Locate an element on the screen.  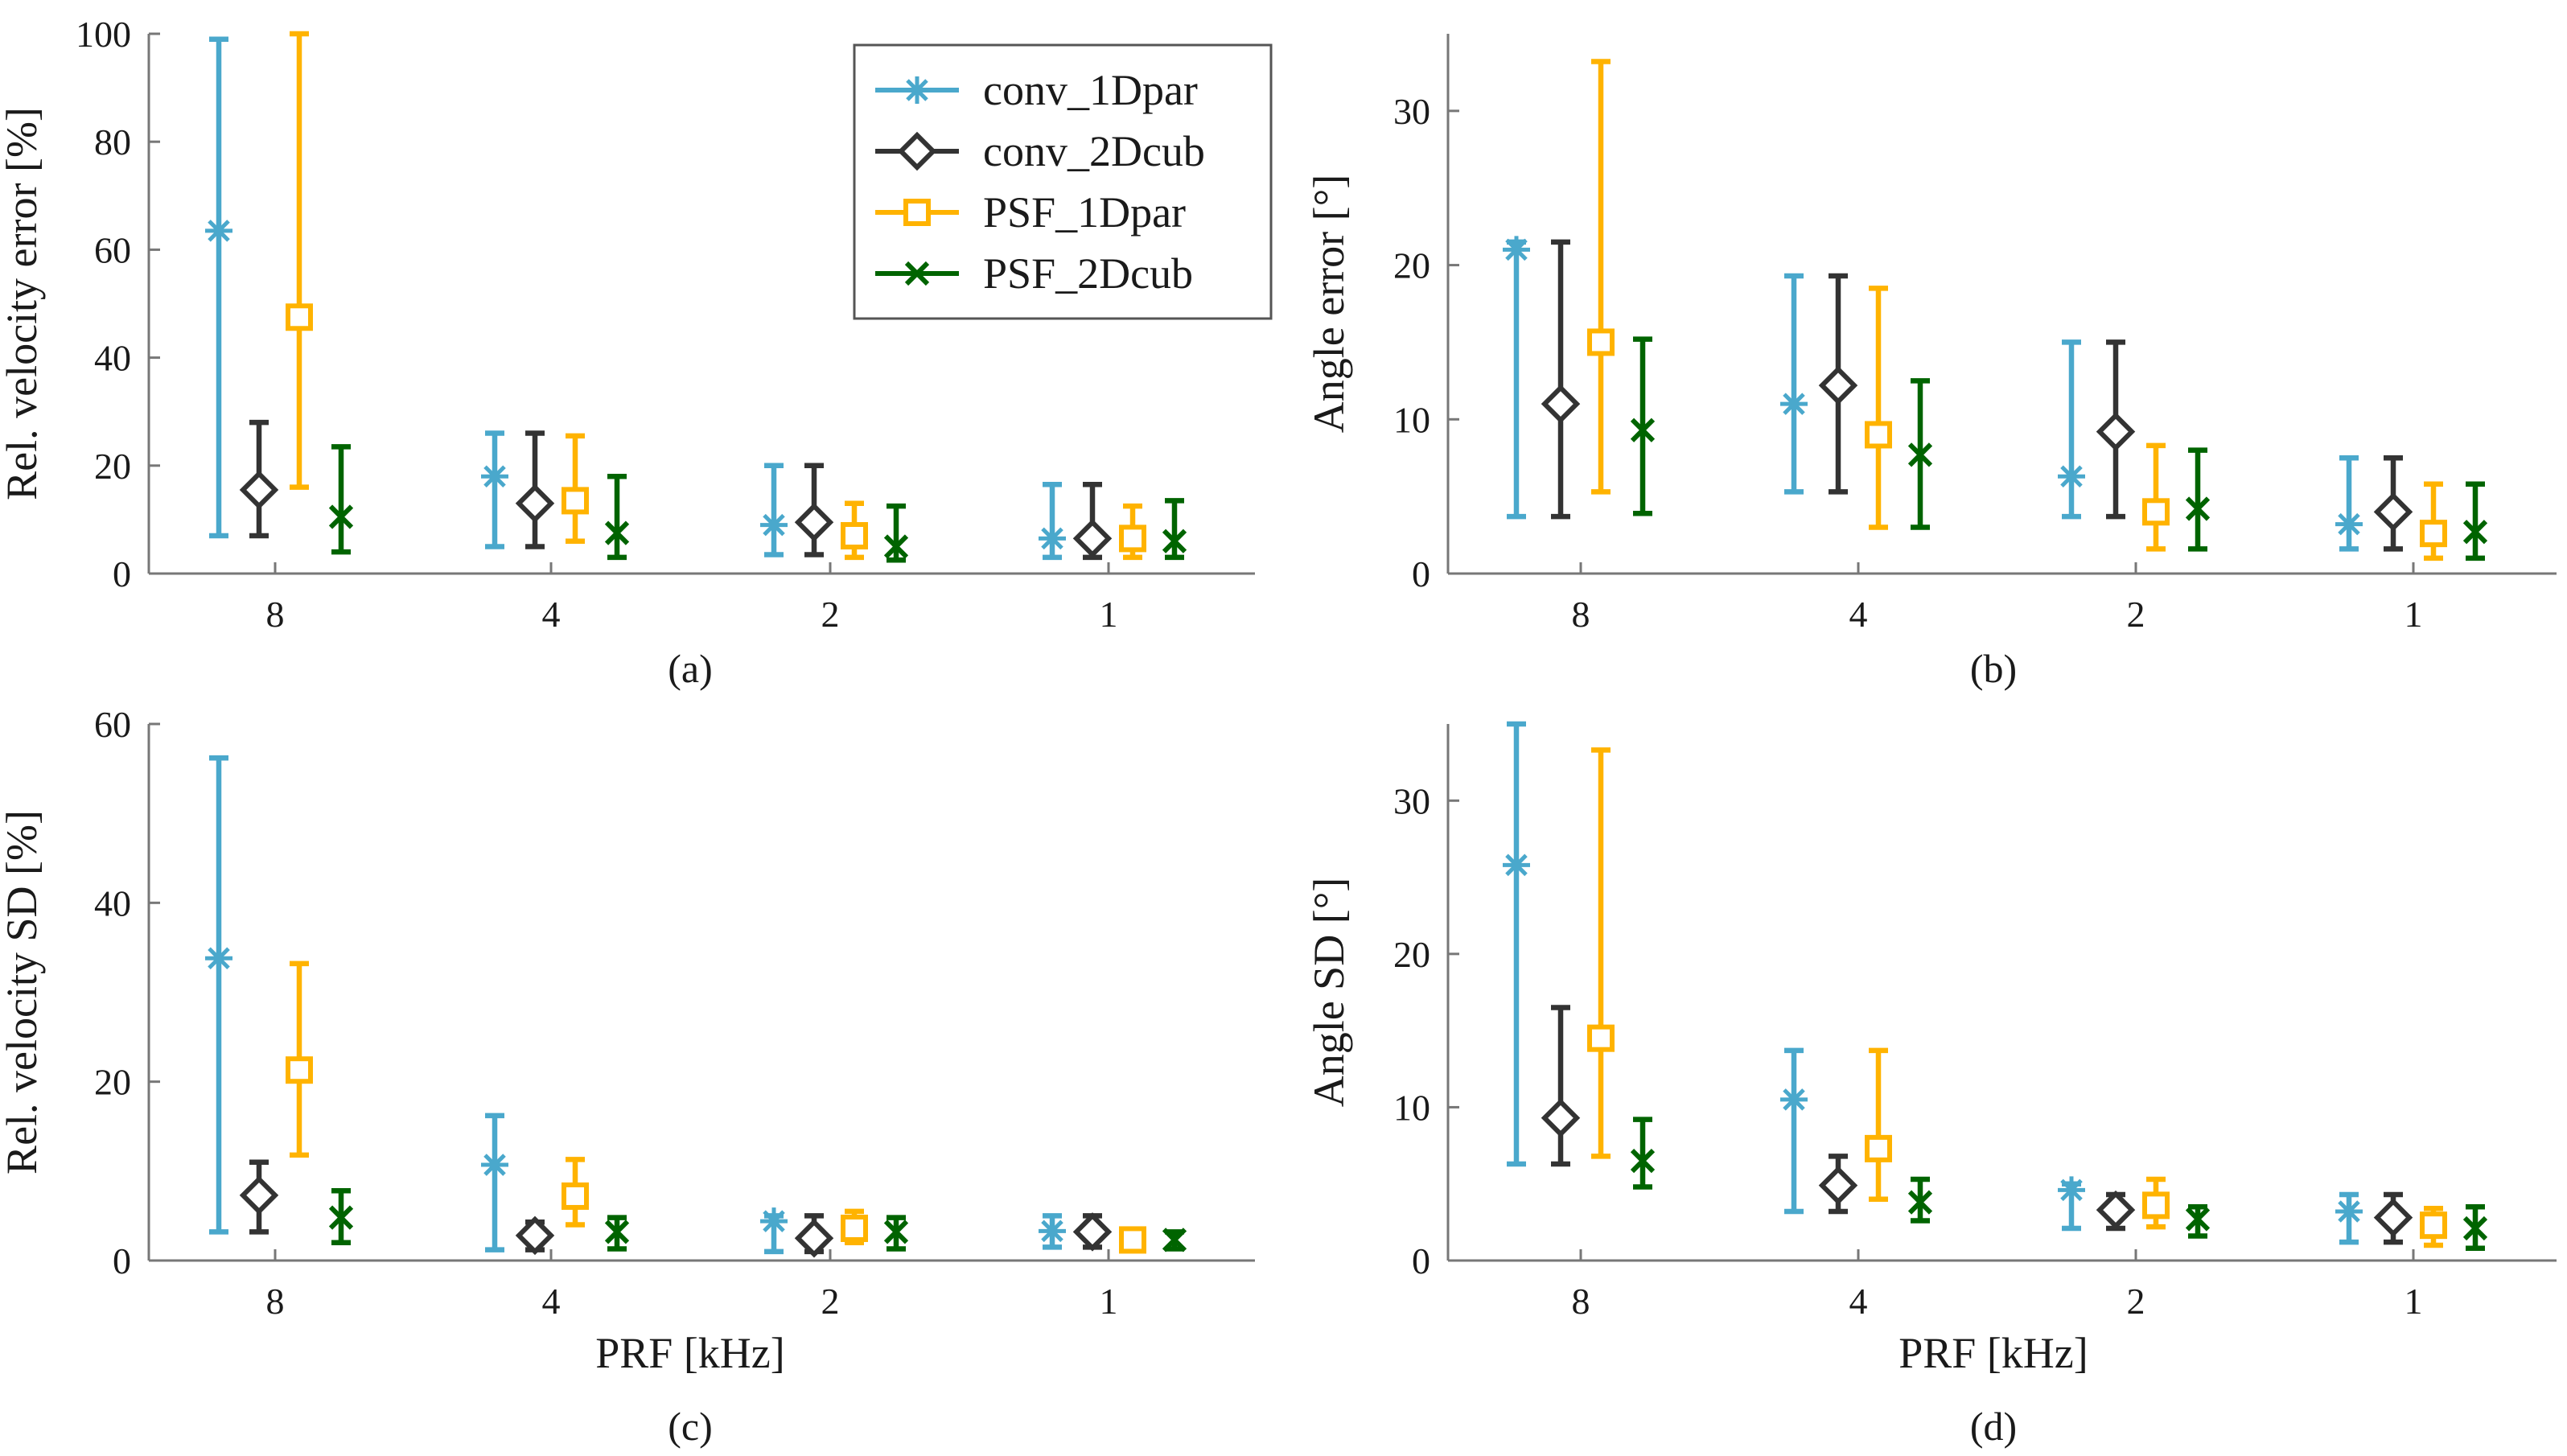
y-tick-label-d-10: 10 is located at coordinates (1411, 1107).